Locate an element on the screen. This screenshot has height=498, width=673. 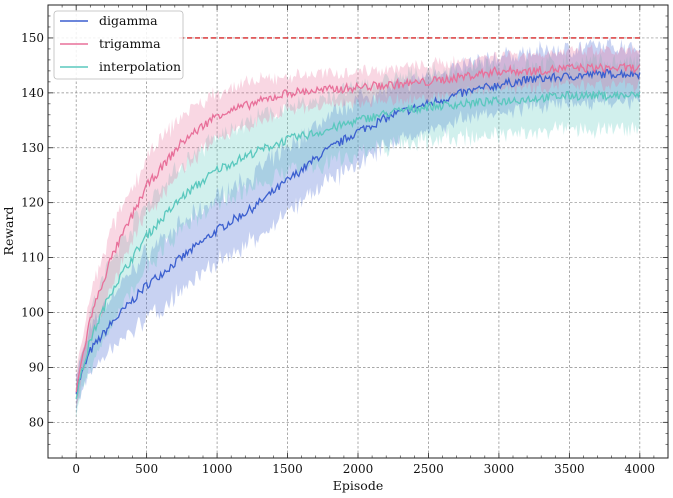
digamma-legend-label: digamma is located at coordinates (128, 20).